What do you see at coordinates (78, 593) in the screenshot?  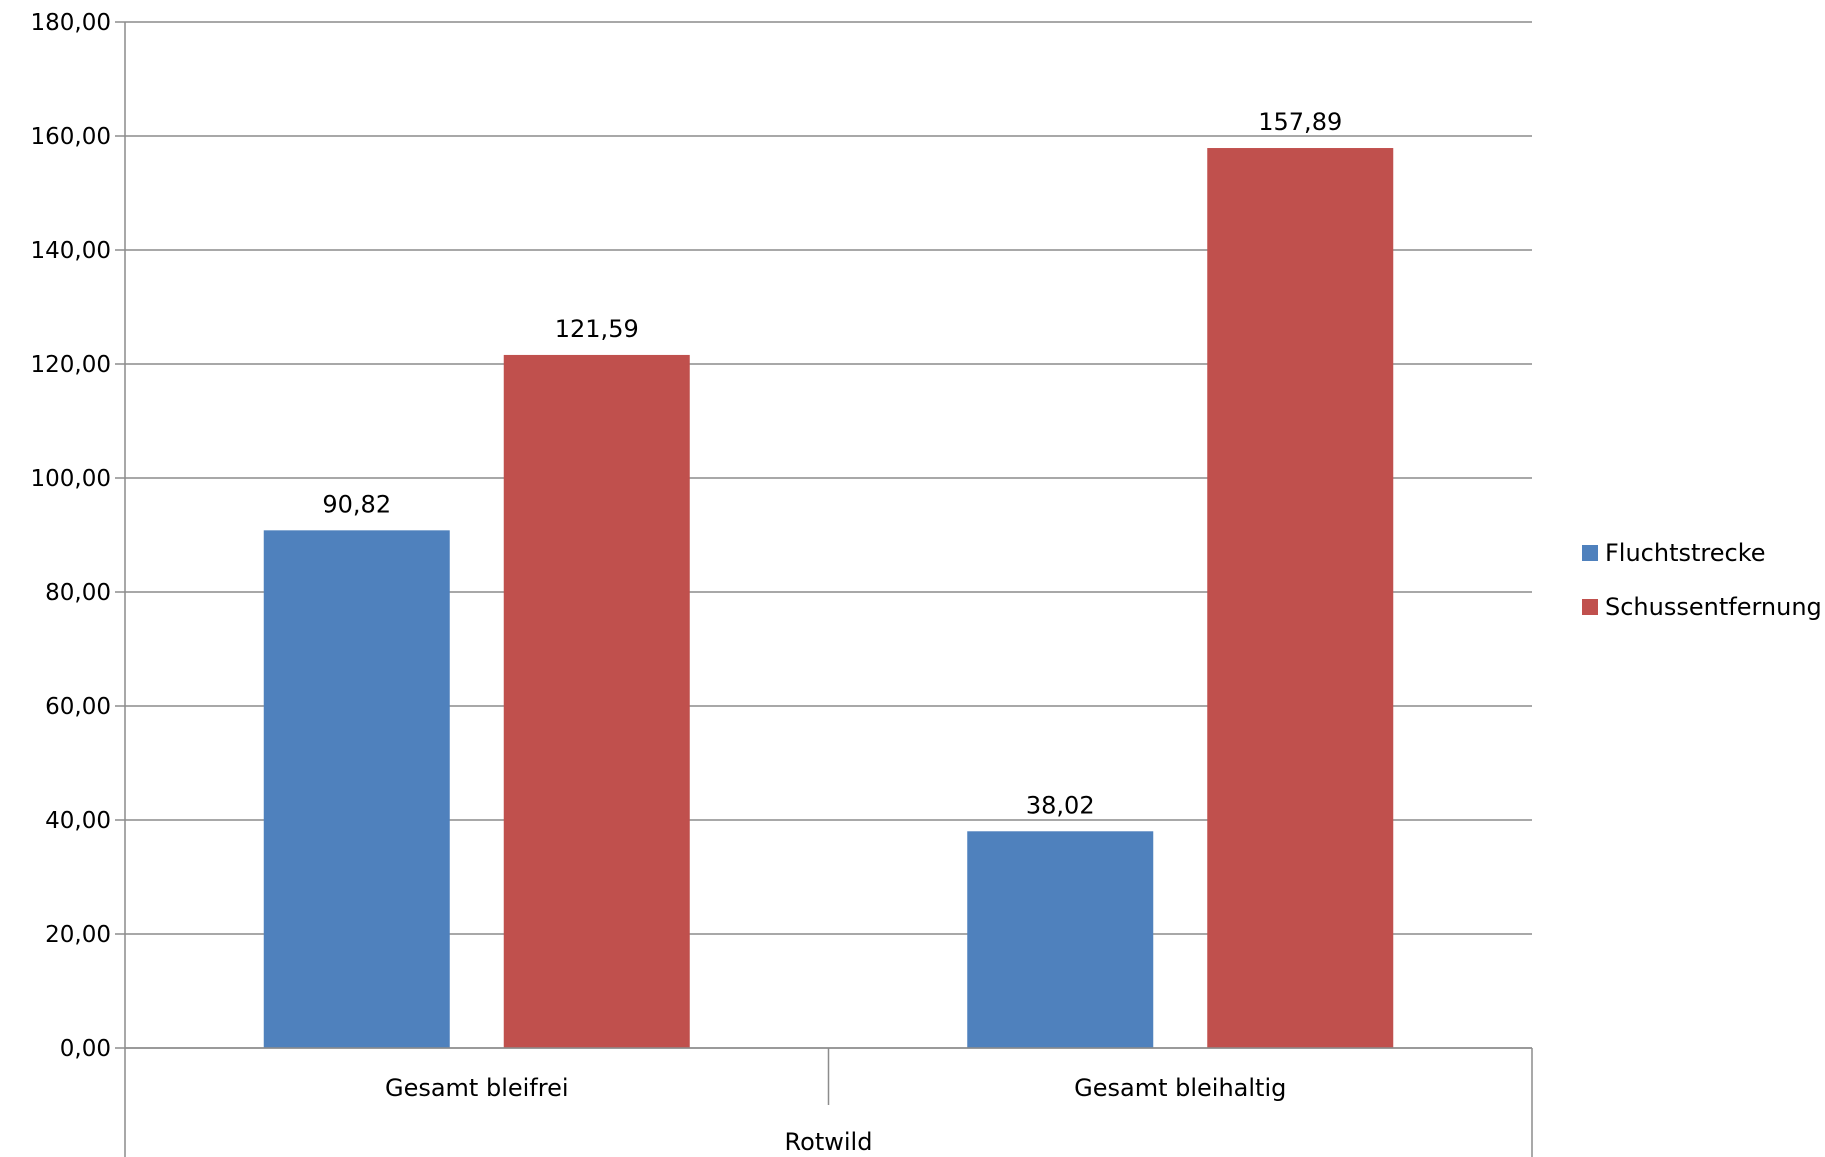 I see `y-tick-label: 80,00` at bounding box center [78, 593].